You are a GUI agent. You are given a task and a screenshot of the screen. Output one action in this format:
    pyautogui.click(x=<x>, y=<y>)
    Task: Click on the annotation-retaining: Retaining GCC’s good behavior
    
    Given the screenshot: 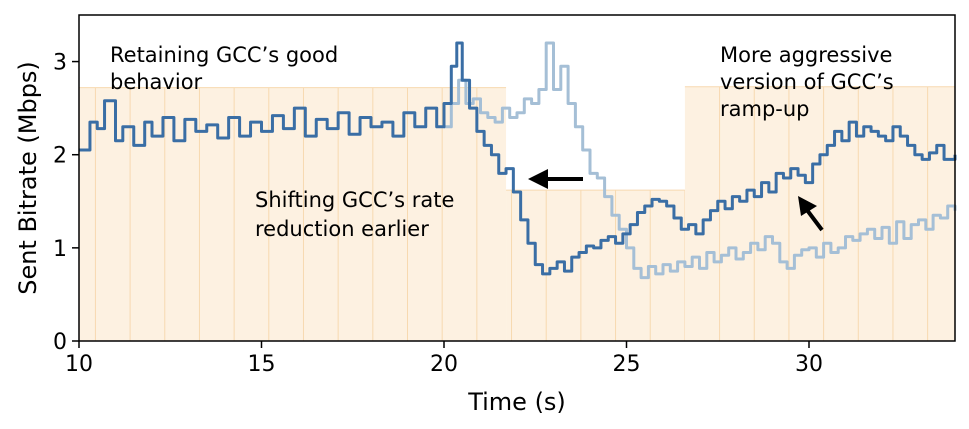 What is the action you would take?
    pyautogui.click(x=224, y=68)
    